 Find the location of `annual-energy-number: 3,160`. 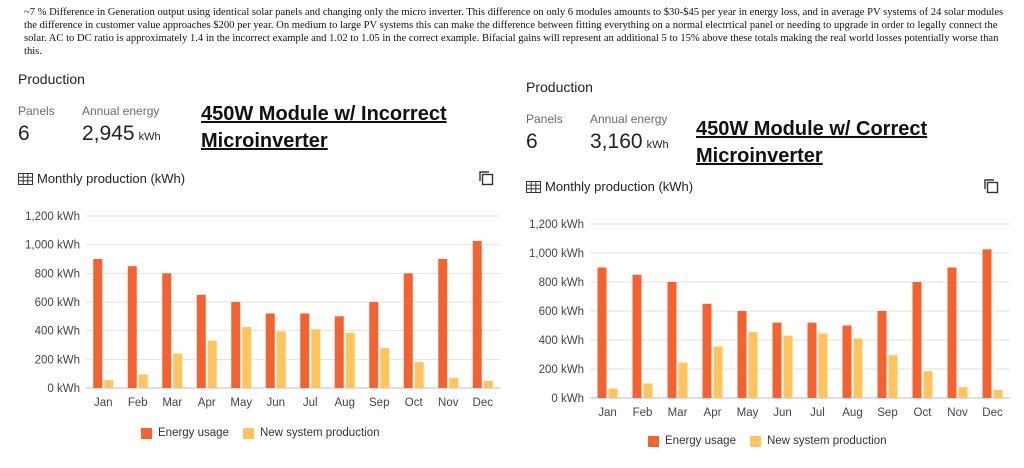

annual-energy-number: 3,160 is located at coordinates (616, 141).